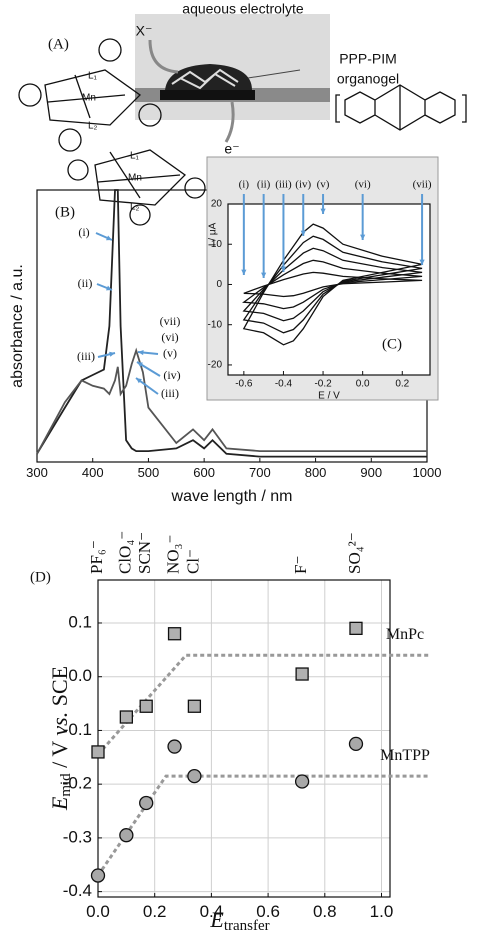  What do you see at coordinates (229, 122) in the screenshot?
I see `electron-arrow` at bounding box center [229, 122].